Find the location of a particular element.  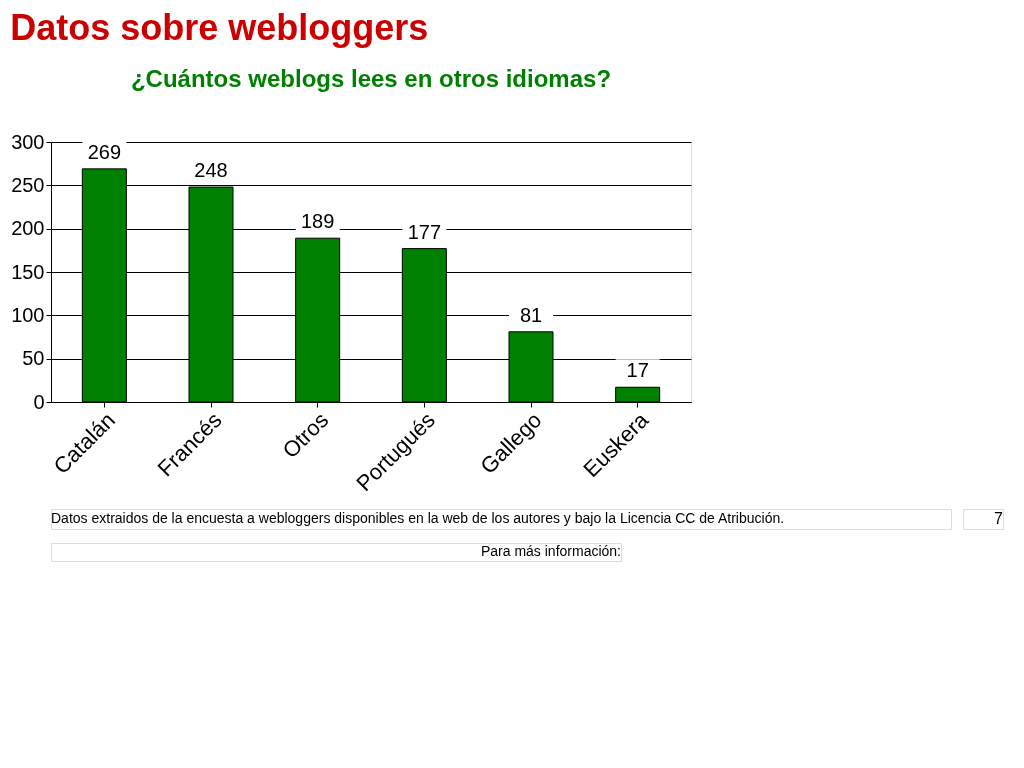

chart-title: Datos sobre webloggers is located at coordinates (219, 27).